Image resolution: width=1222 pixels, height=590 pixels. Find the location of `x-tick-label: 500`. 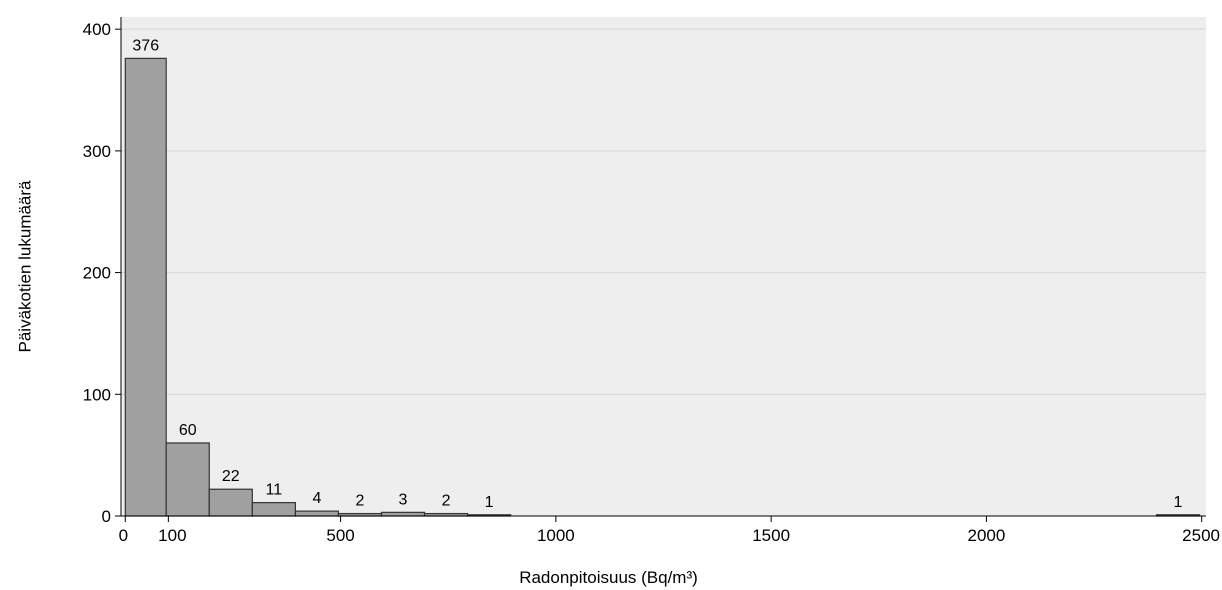

x-tick-label: 500 is located at coordinates (340, 535).